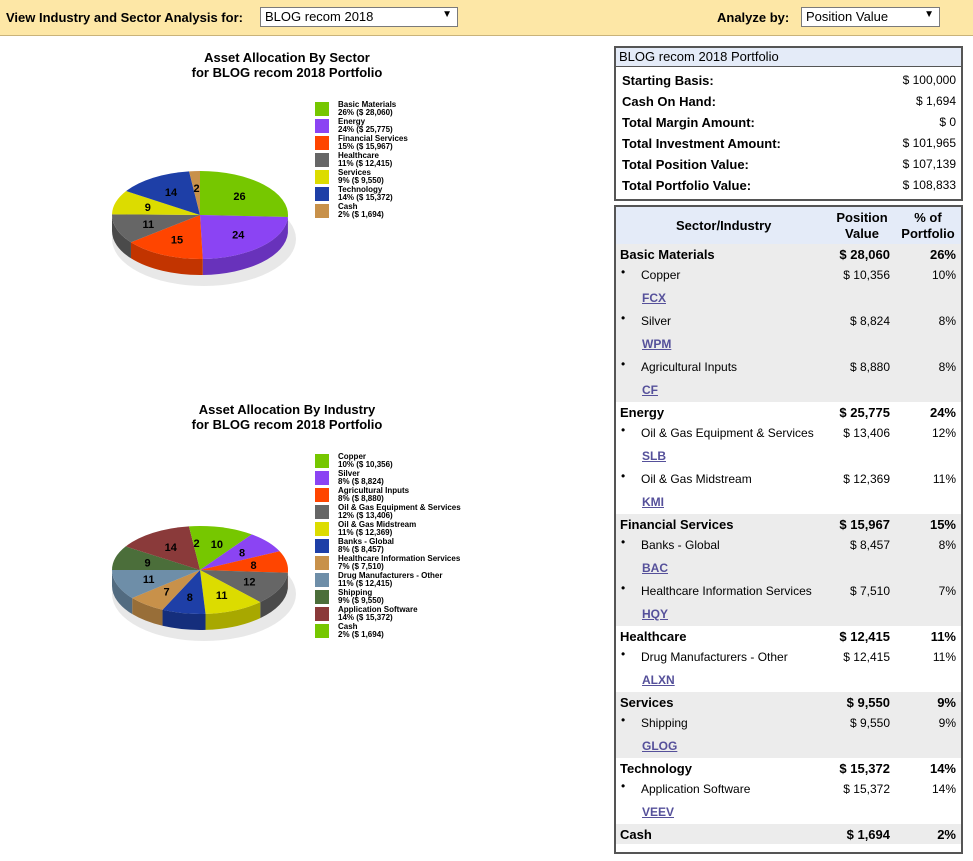  Describe the element at coordinates (355, 592) in the screenshot. I see `legend-name: Shipping` at that location.